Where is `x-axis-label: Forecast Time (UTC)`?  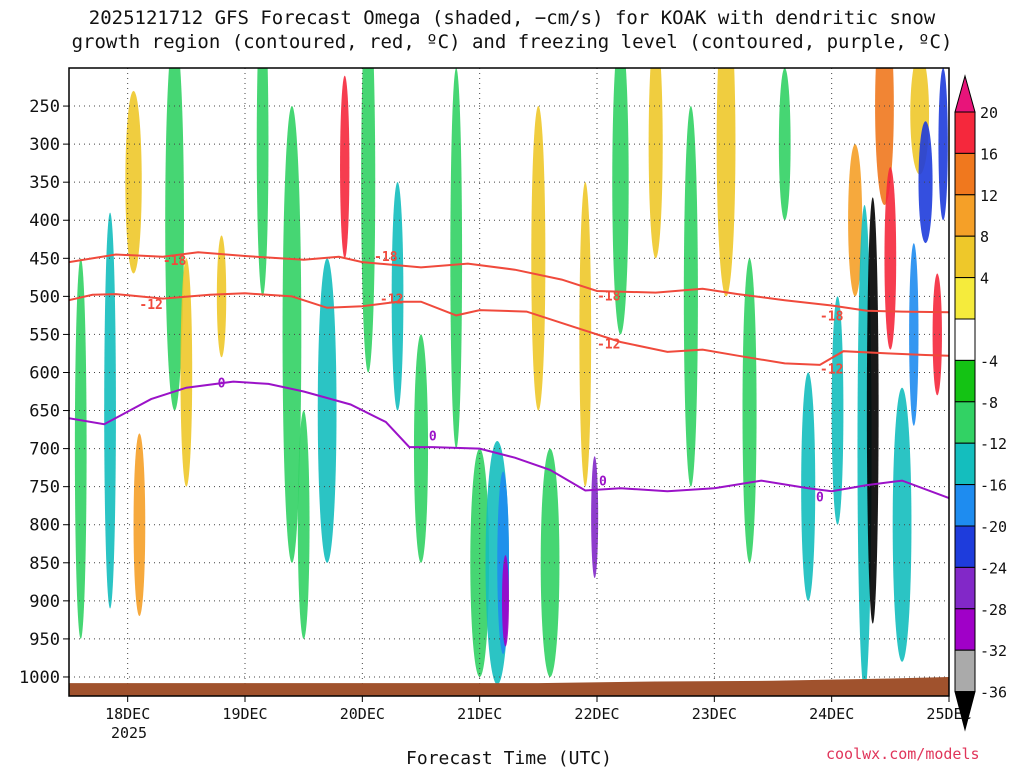 x-axis-label: Forecast Time (UTC) is located at coordinates (509, 758).